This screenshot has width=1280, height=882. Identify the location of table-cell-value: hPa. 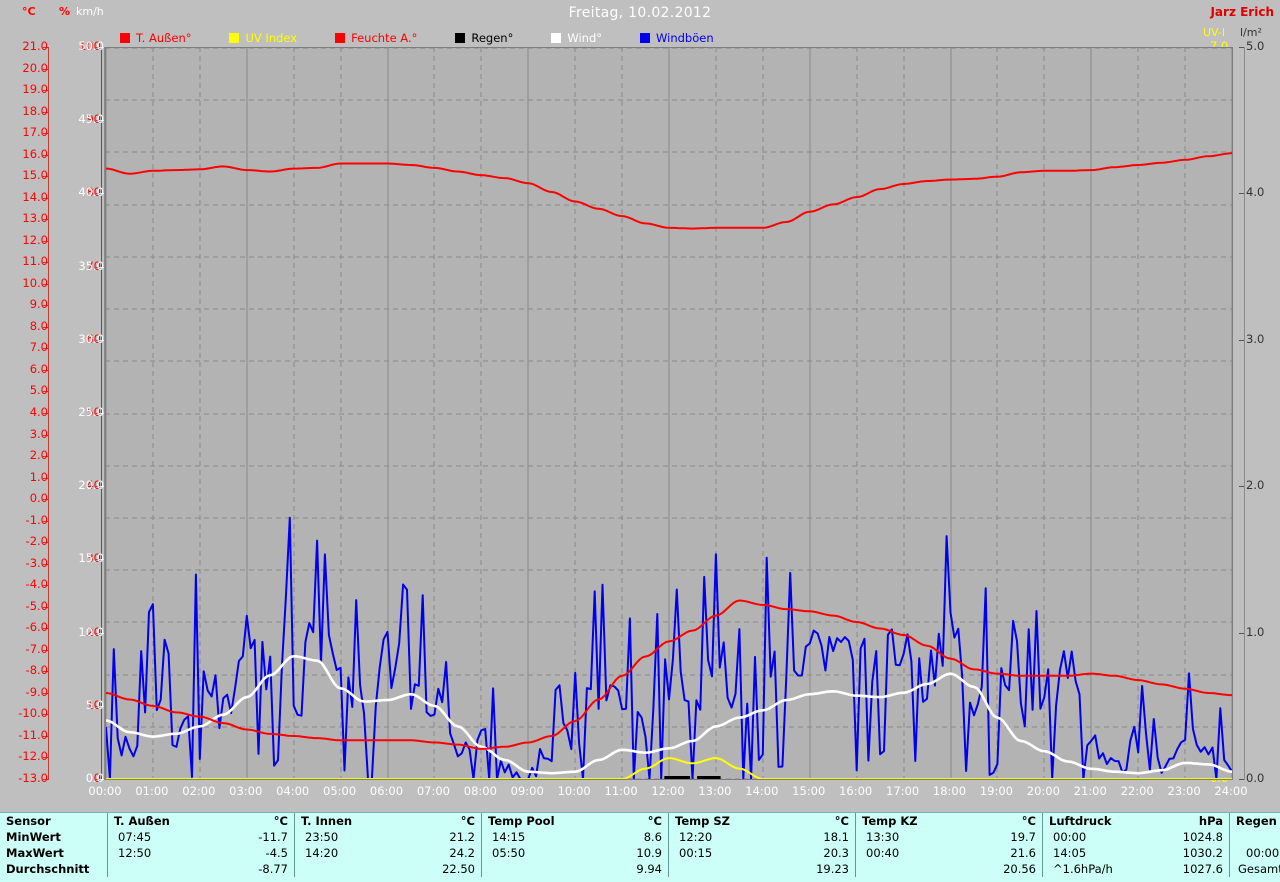
(1187, 821).